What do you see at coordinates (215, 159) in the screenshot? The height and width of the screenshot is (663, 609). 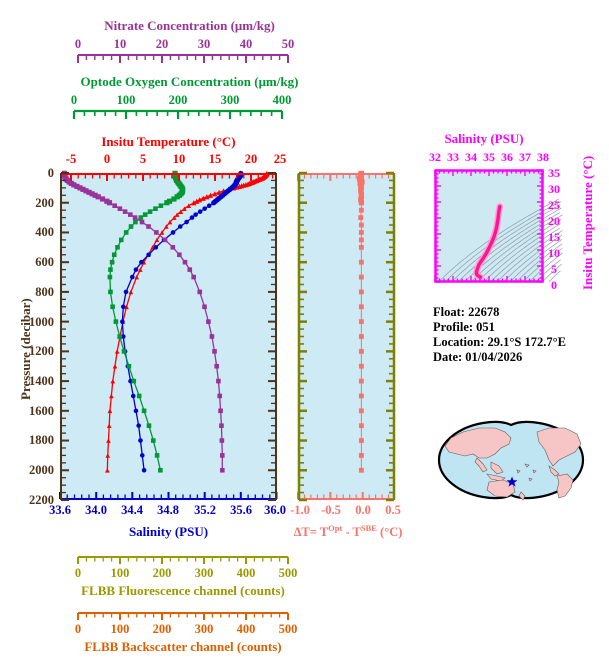 I see `temperature-tick-4: 15` at bounding box center [215, 159].